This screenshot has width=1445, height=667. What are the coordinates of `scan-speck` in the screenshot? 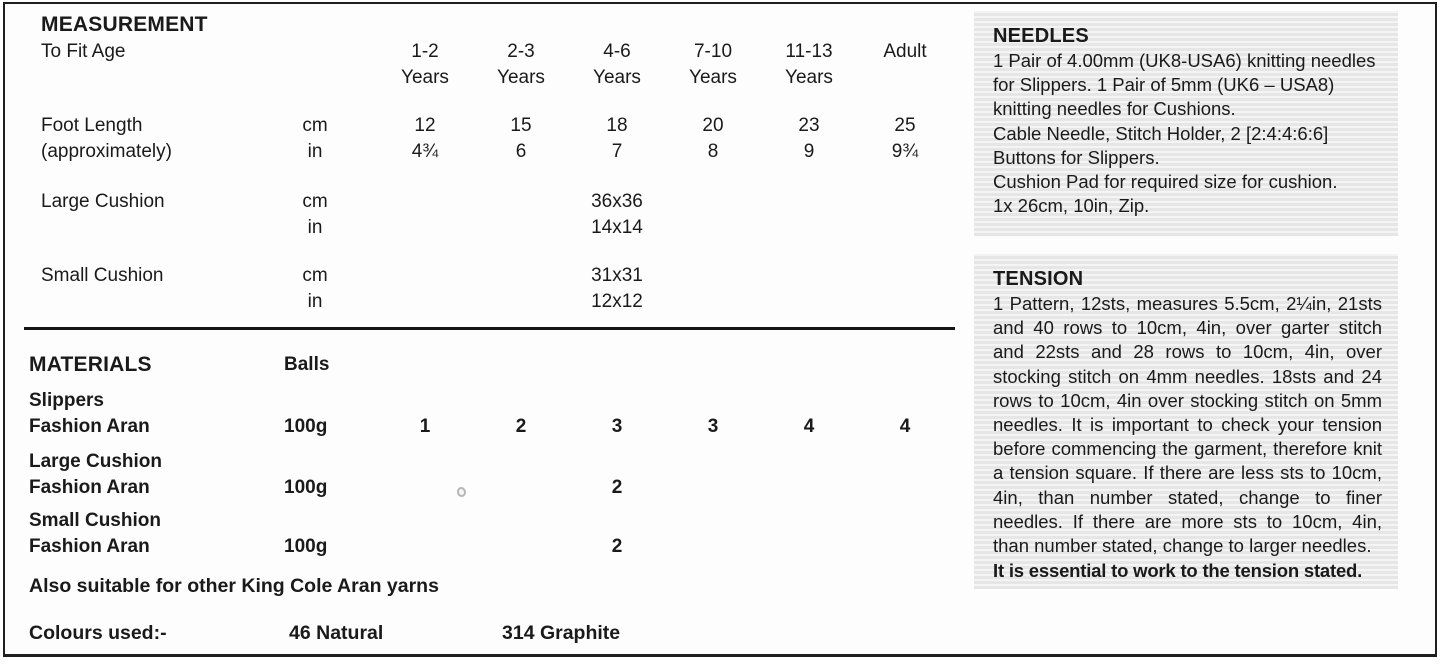 It's located at (461, 492).